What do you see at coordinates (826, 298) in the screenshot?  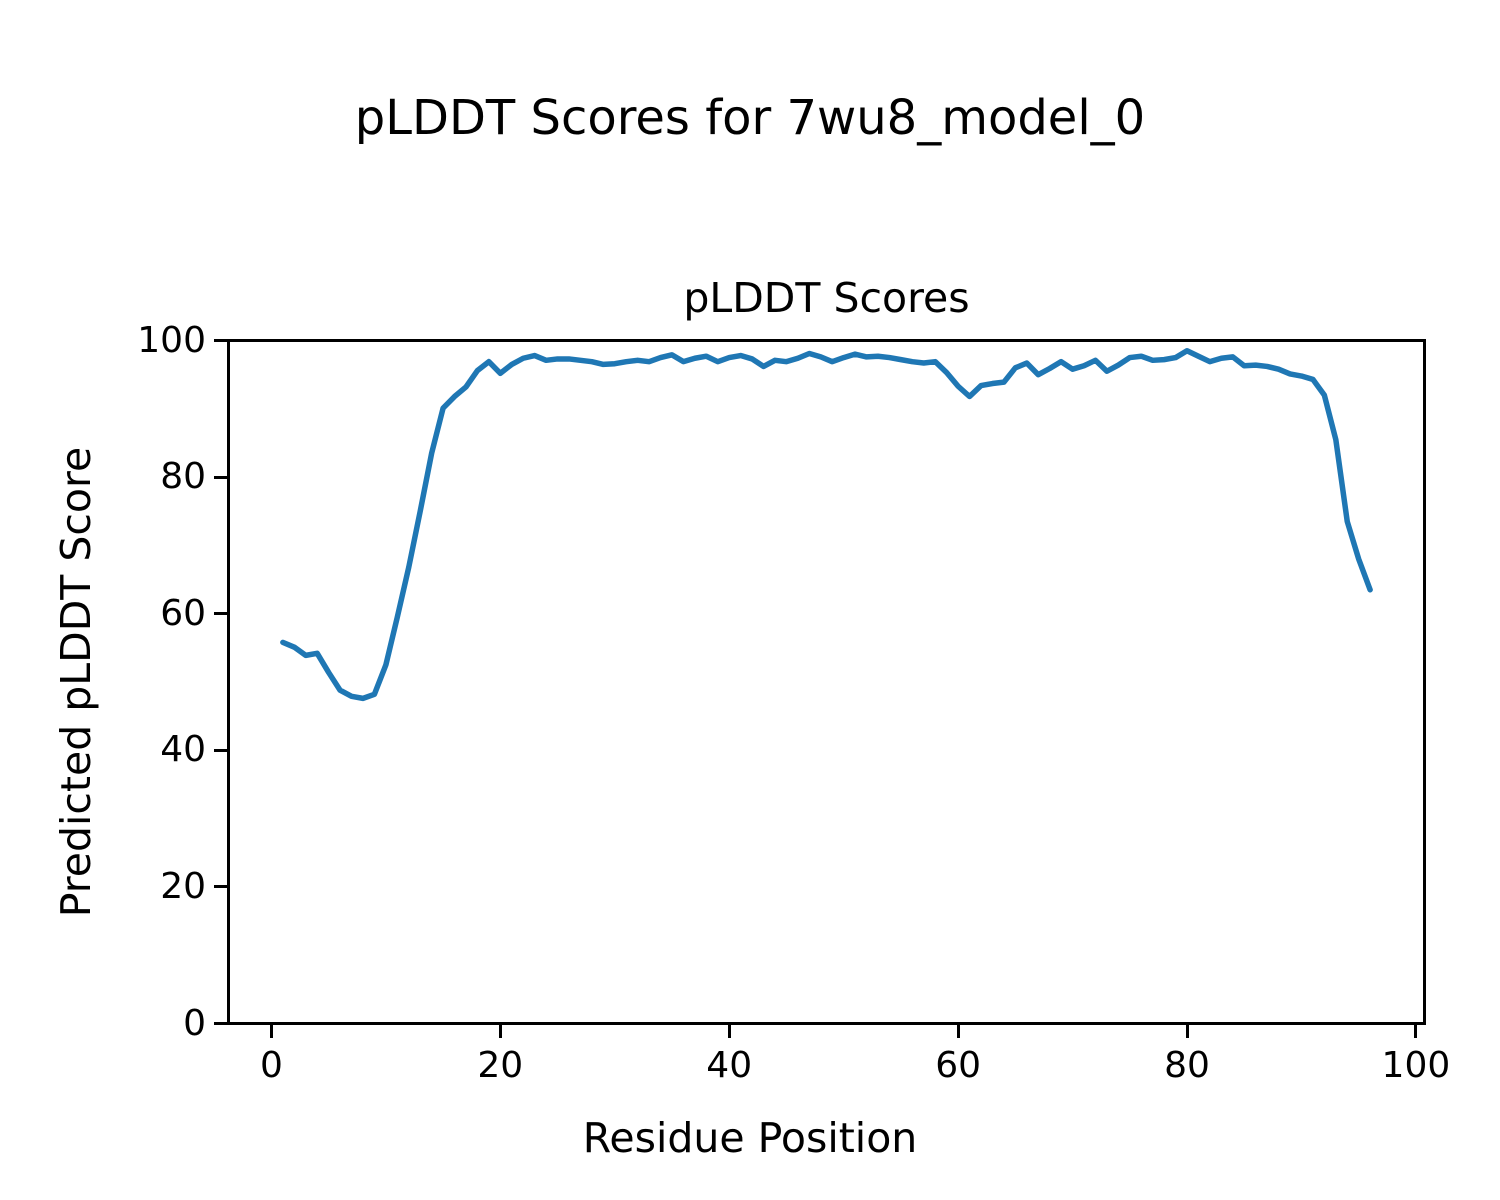 I see `axes-title: pLDDT Scores` at bounding box center [826, 298].